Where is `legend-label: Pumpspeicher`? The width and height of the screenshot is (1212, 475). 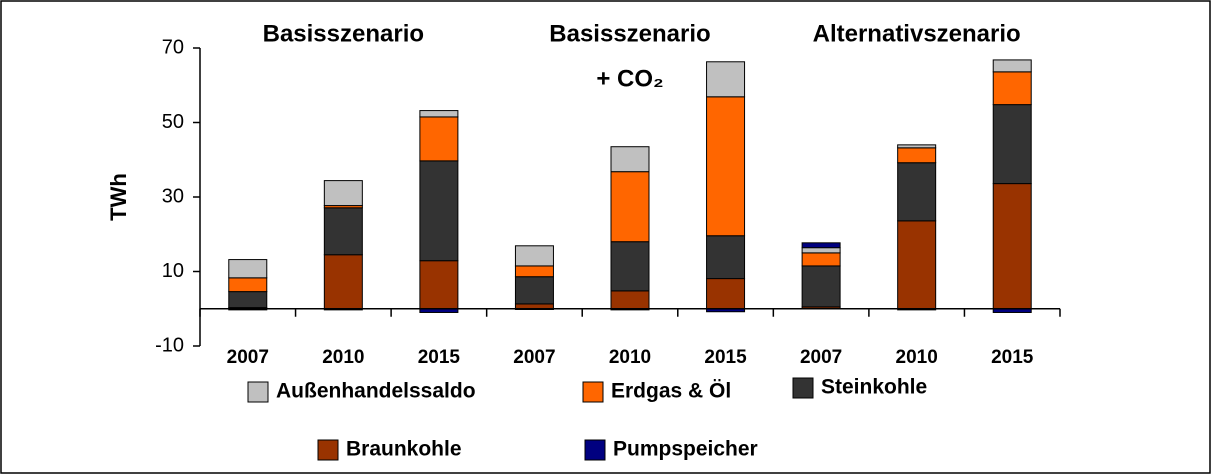
legend-label: Pumpspeicher is located at coordinates (685, 449).